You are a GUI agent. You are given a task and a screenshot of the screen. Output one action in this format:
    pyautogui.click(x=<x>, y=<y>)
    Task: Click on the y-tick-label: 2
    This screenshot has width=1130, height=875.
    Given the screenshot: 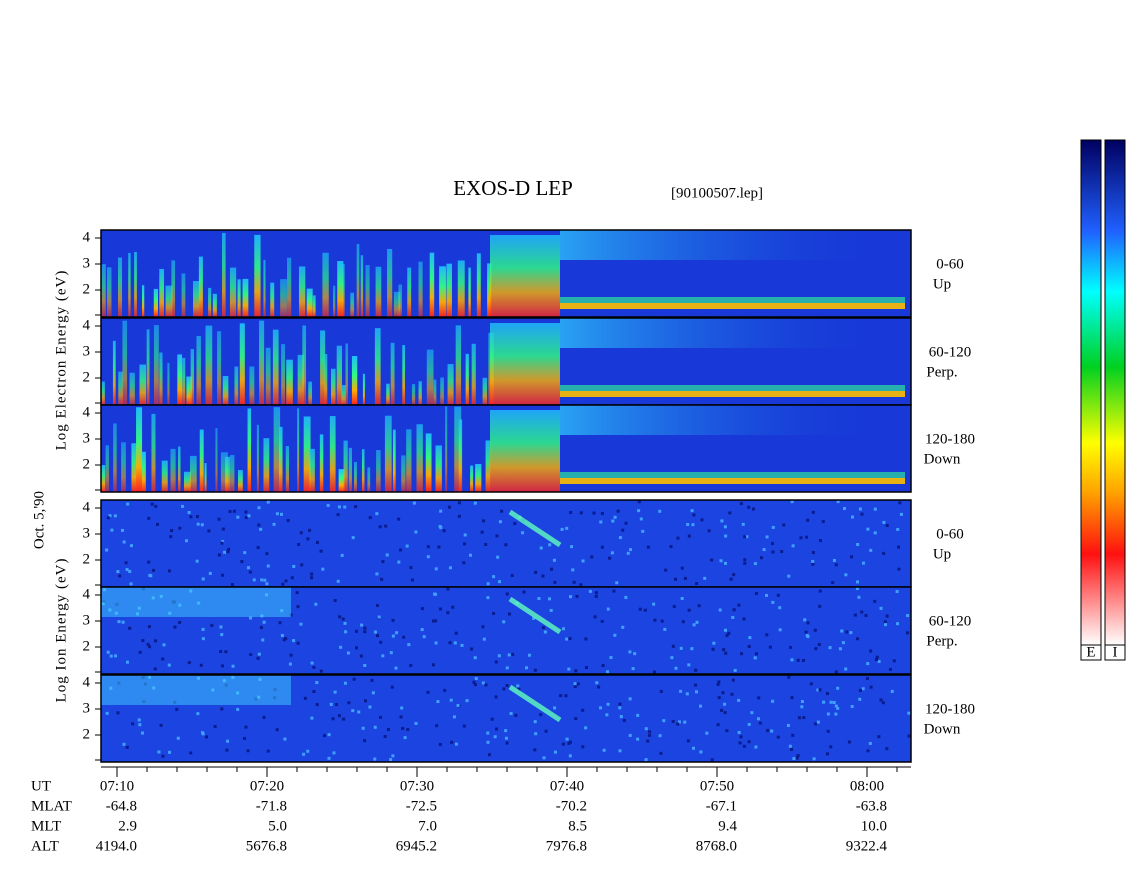 What is the action you would take?
    pyautogui.click(x=87, y=289)
    